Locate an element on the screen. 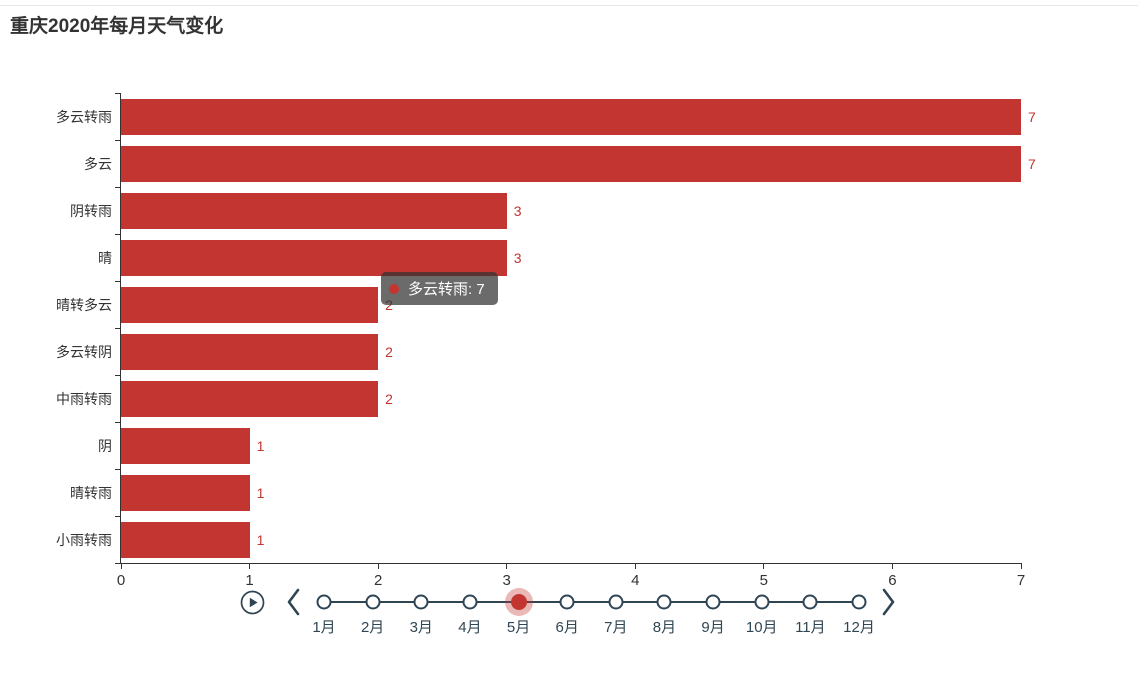  timeline-month-label: 8月 is located at coordinates (664, 627).